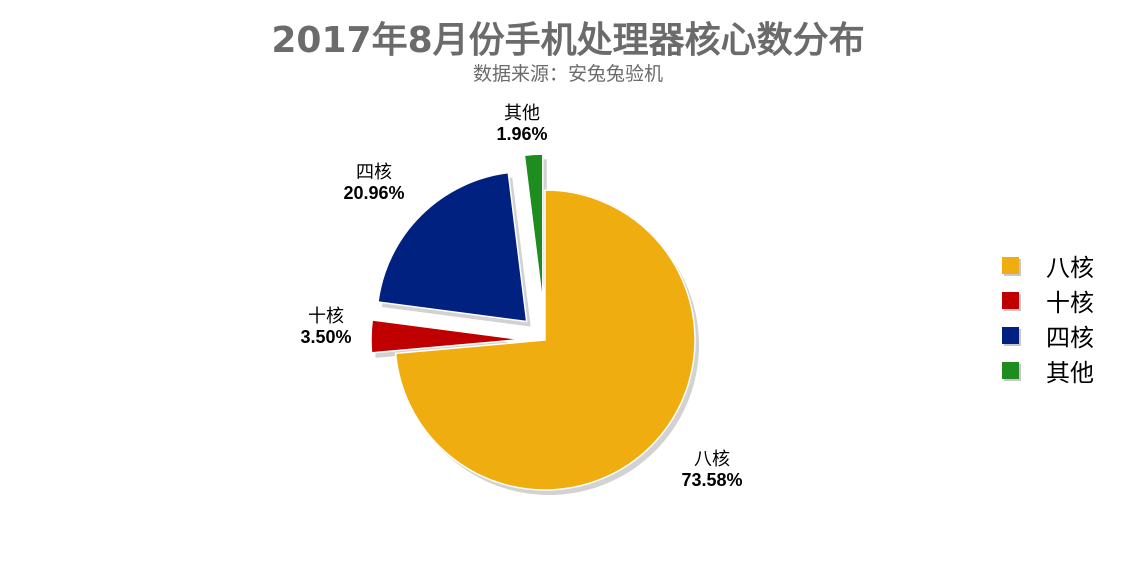 The image size is (1136, 562). Describe the element at coordinates (1070, 303) in the screenshot. I see `legend-label: 十核` at that location.